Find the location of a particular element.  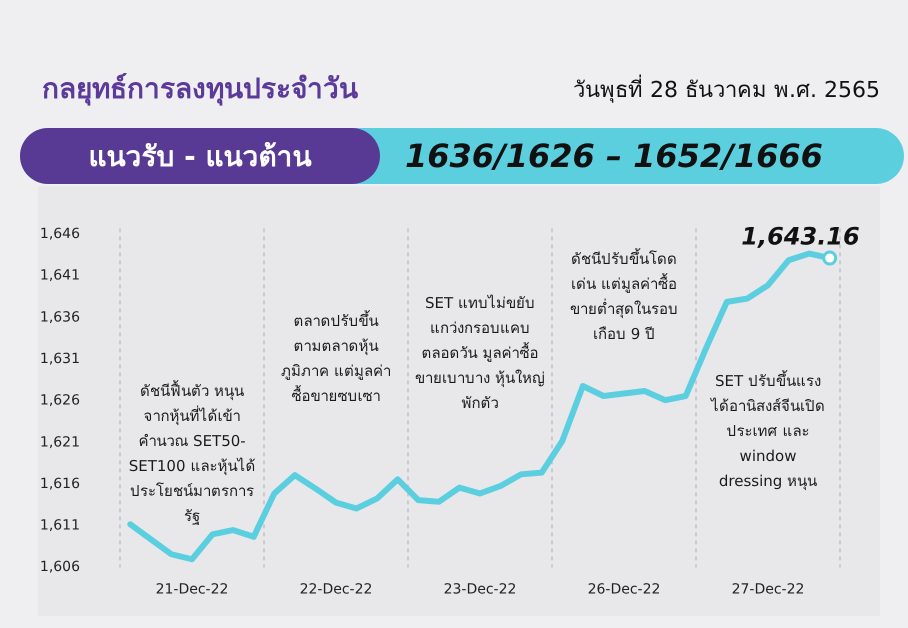

x-tick-label: 22-Dec-22 is located at coordinates (336, 590).